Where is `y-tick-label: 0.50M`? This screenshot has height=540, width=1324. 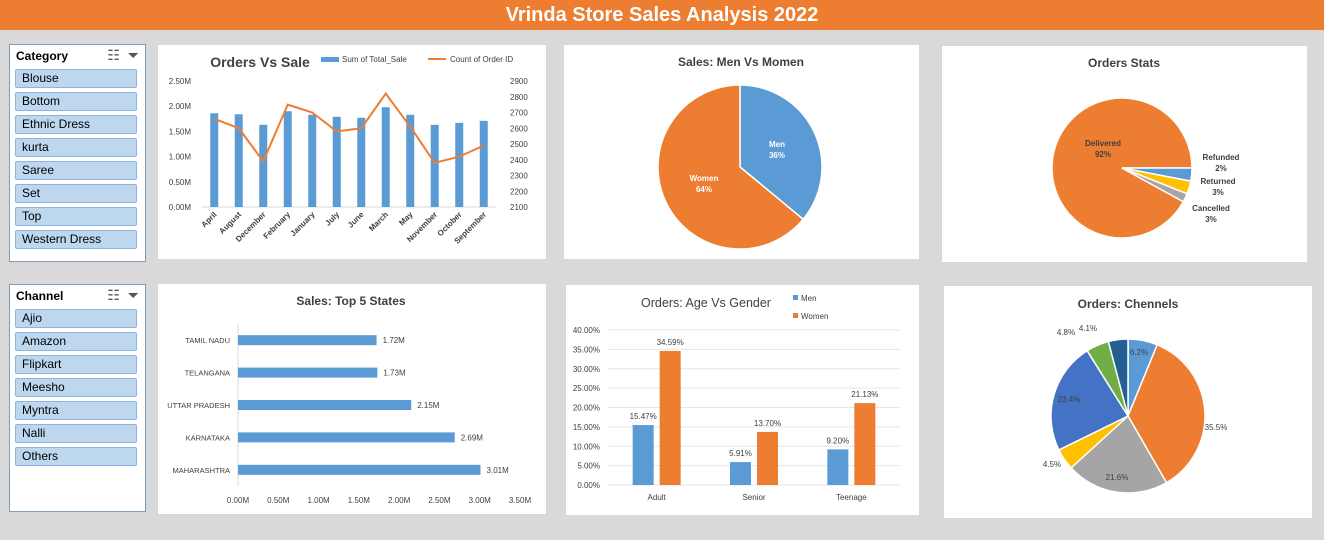
y-tick-label: 0.50M is located at coordinates (180, 182).